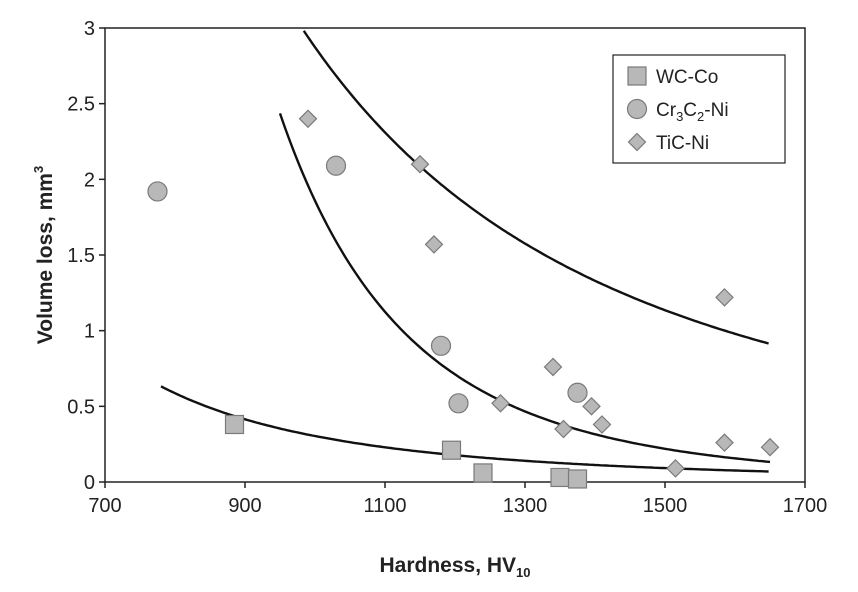 The width and height of the screenshot is (858, 592). I want to click on x-tick-label: 1100, so click(384, 506).